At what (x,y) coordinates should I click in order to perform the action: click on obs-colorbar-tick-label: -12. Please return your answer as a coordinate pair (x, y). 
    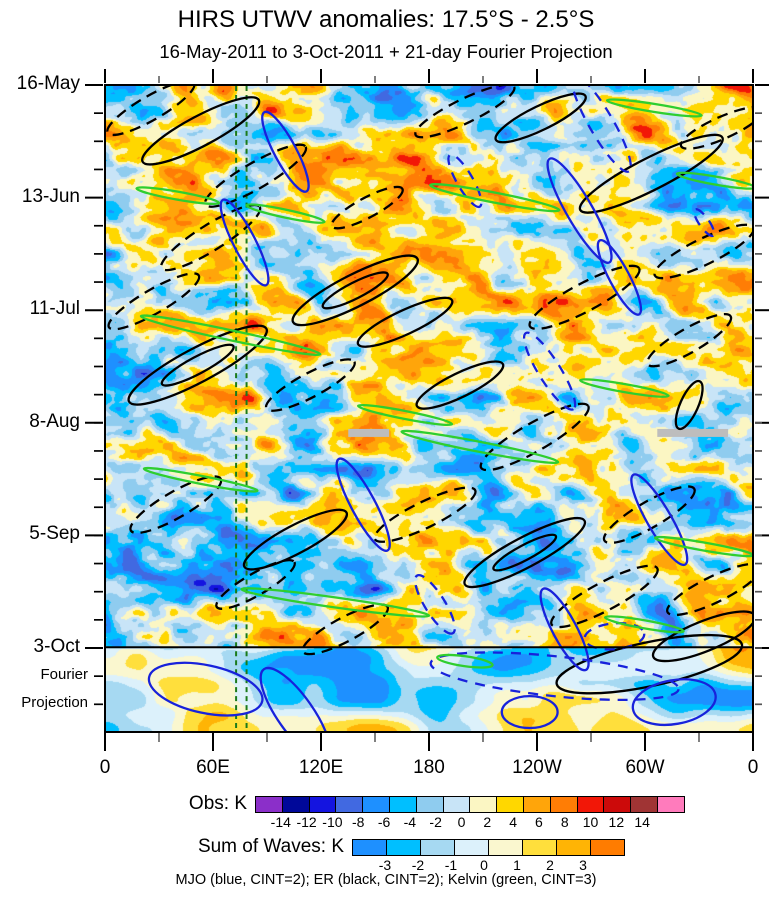
    Looking at the image, I should click on (306, 822).